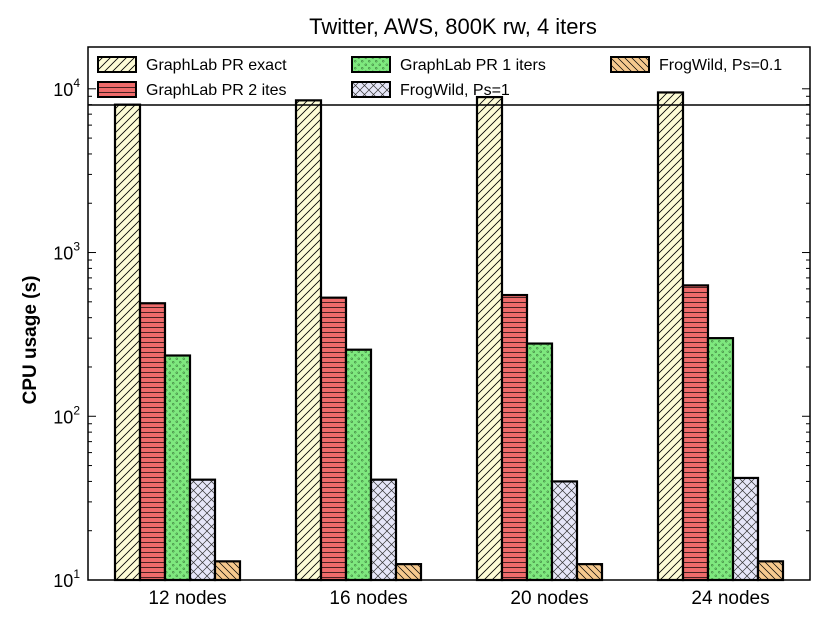  I want to click on category-label: 12 nodes, so click(187, 598).